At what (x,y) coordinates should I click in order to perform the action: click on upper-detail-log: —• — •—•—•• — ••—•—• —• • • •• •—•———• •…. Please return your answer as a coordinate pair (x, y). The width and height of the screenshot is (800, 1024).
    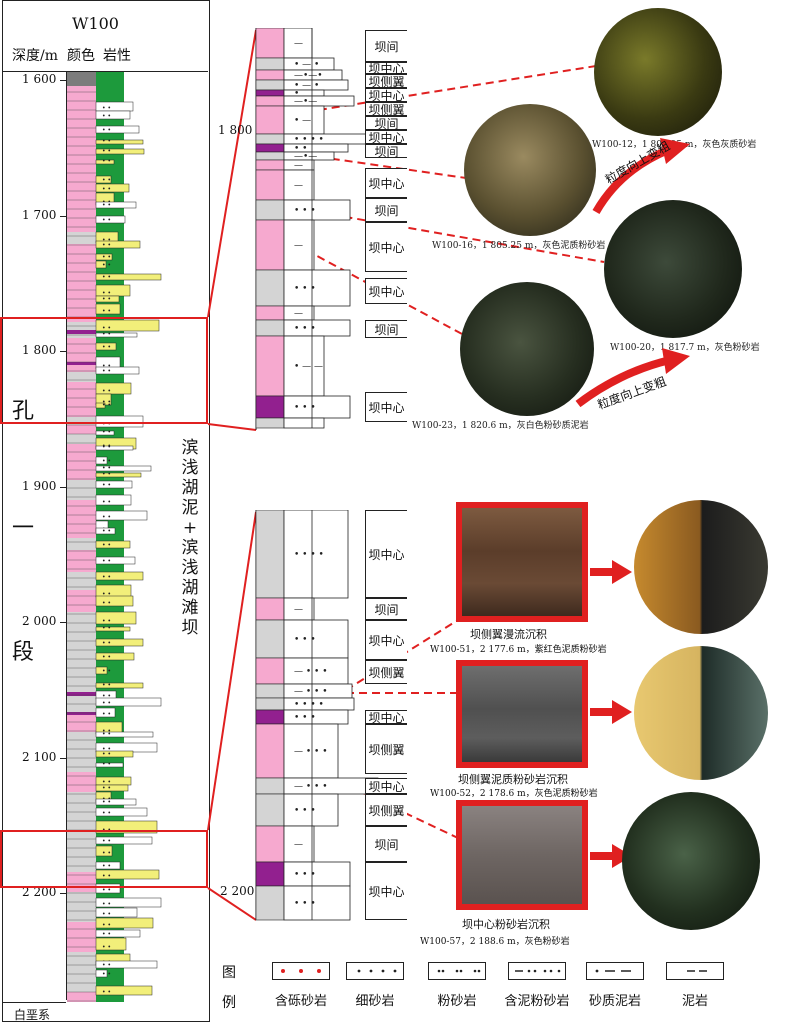
    Looking at the image, I should click on (317, 229).